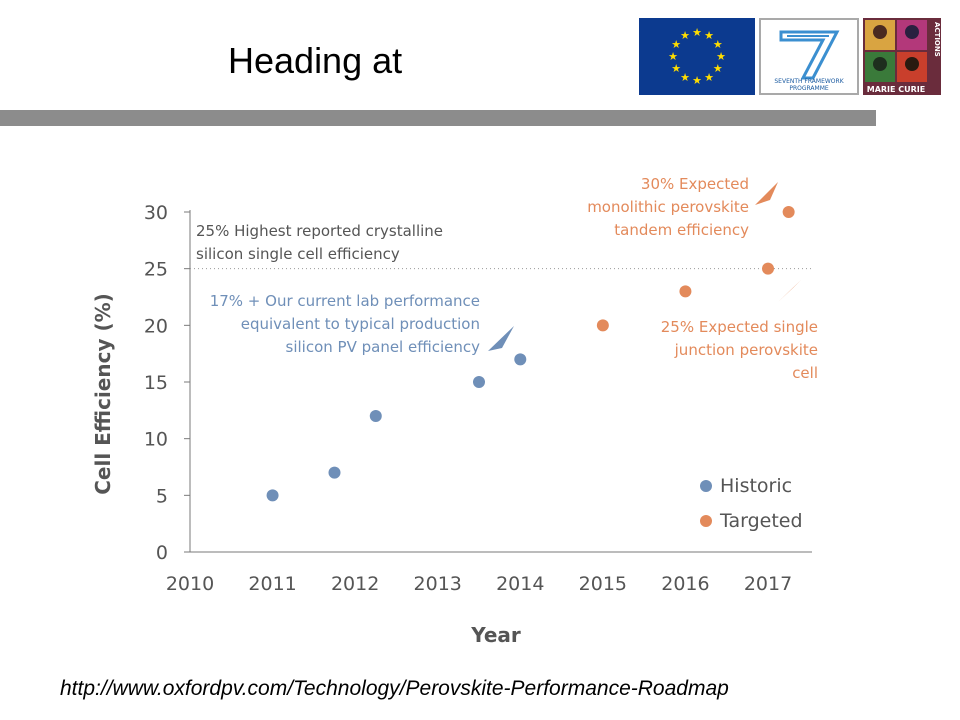  What do you see at coordinates (355, 584) in the screenshot?
I see `x-tick-label: 2012` at bounding box center [355, 584].